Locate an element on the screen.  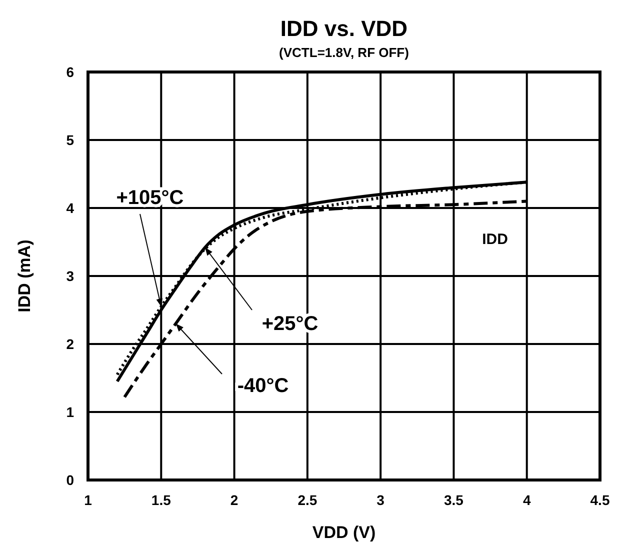
y-tick-label: 6 is located at coordinates (70, 72).